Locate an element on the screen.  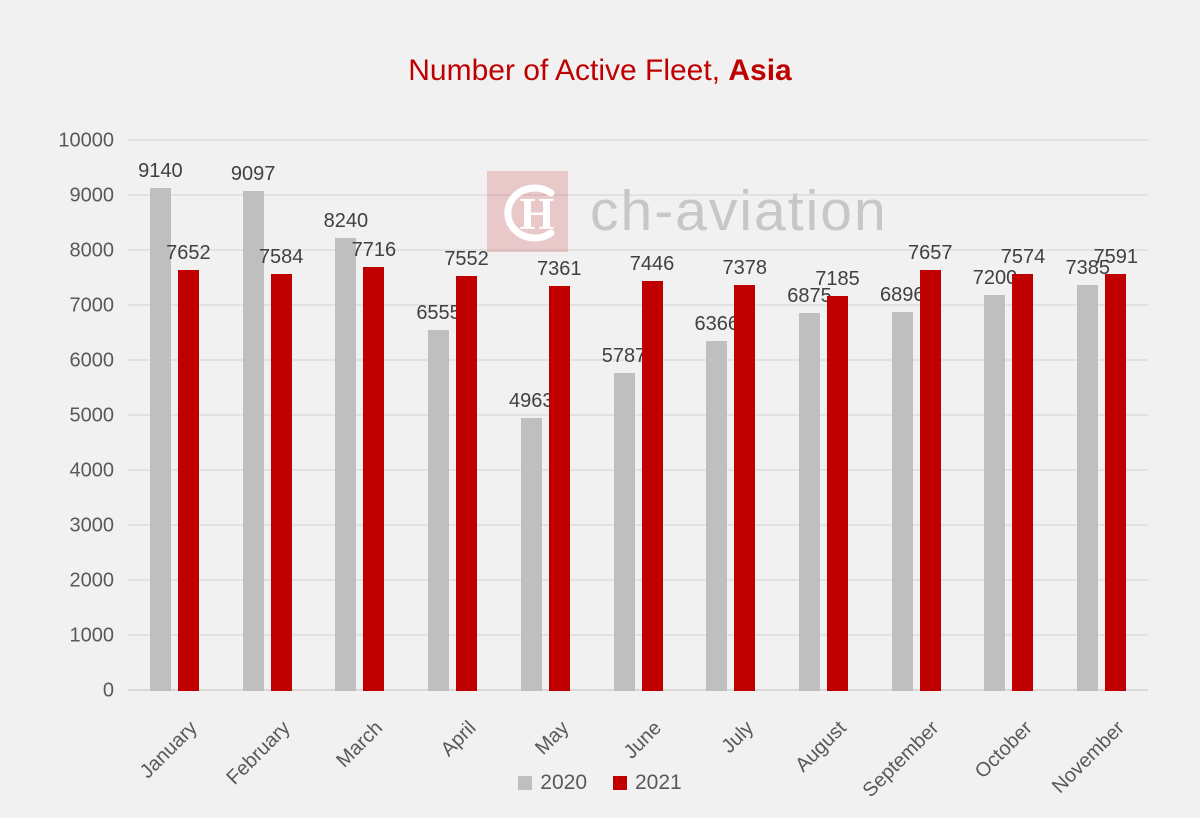
bar-2021-march: 7716 is located at coordinates (374, 465).